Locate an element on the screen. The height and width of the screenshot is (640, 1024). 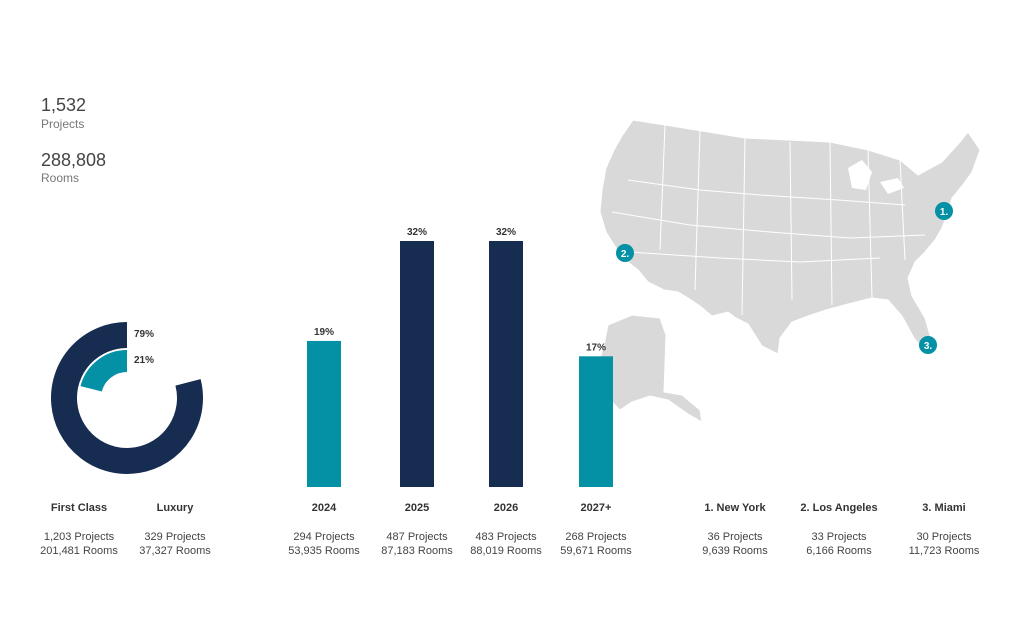
projects-total: 1,532 is located at coordinates (64, 105).